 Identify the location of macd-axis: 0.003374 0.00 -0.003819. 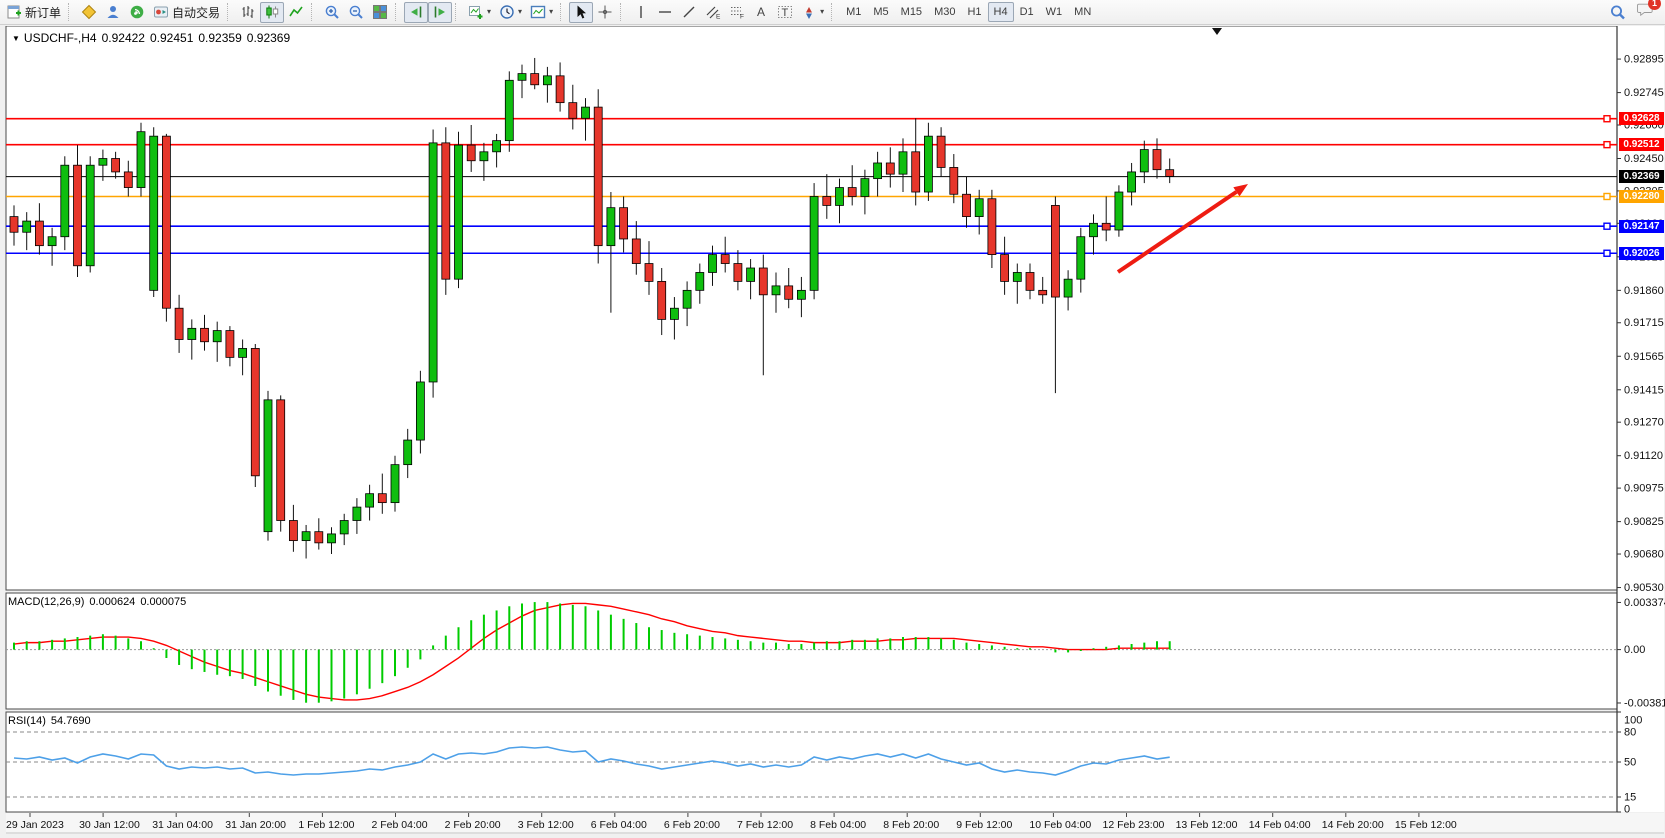
(1641, 653).